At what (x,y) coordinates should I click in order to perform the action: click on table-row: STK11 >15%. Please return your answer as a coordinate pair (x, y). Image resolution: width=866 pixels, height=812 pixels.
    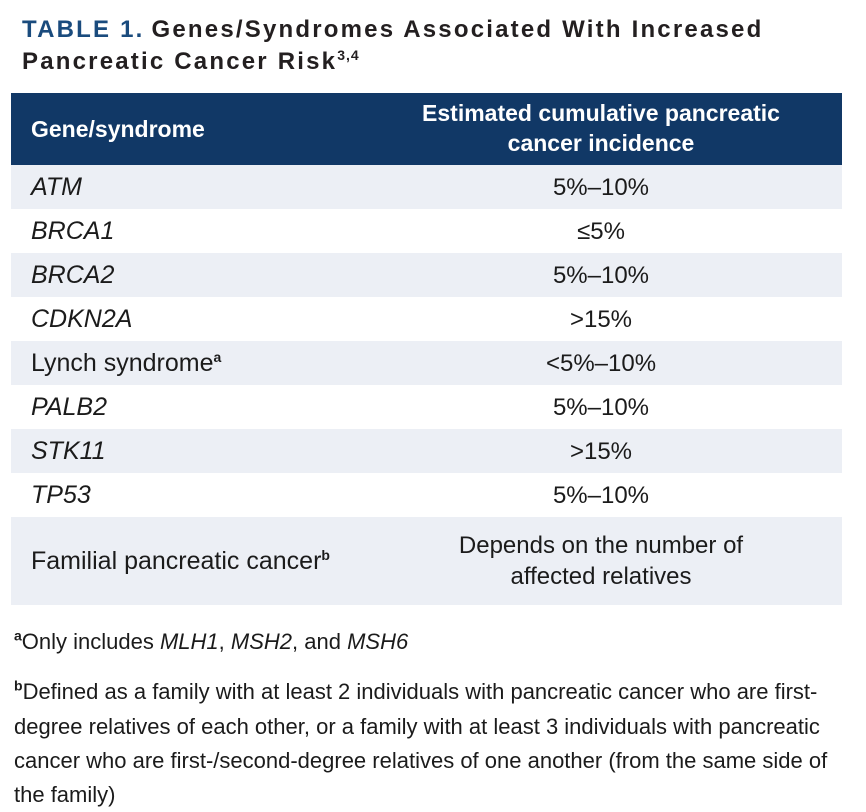
    Looking at the image, I should click on (426, 451).